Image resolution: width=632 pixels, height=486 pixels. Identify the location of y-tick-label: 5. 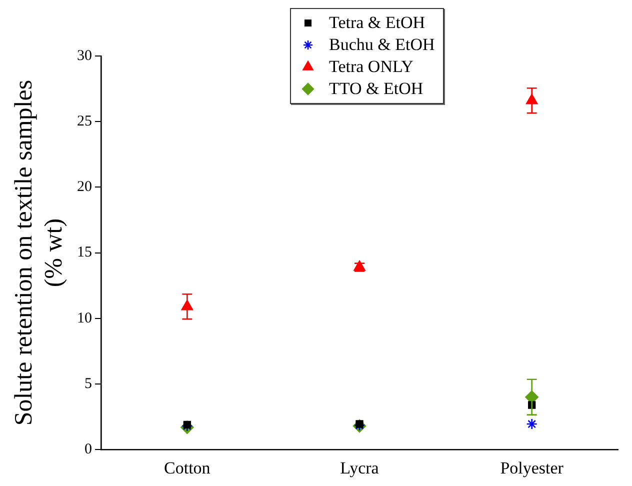
(88, 384).